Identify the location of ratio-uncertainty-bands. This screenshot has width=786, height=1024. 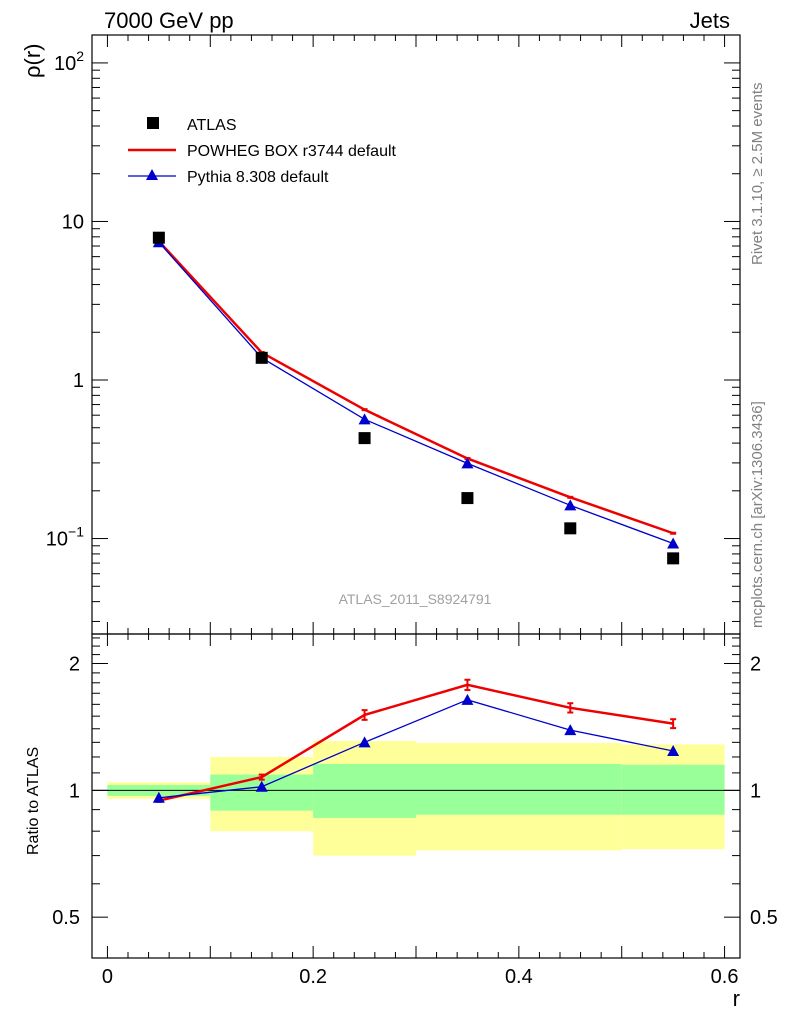
(416, 798).